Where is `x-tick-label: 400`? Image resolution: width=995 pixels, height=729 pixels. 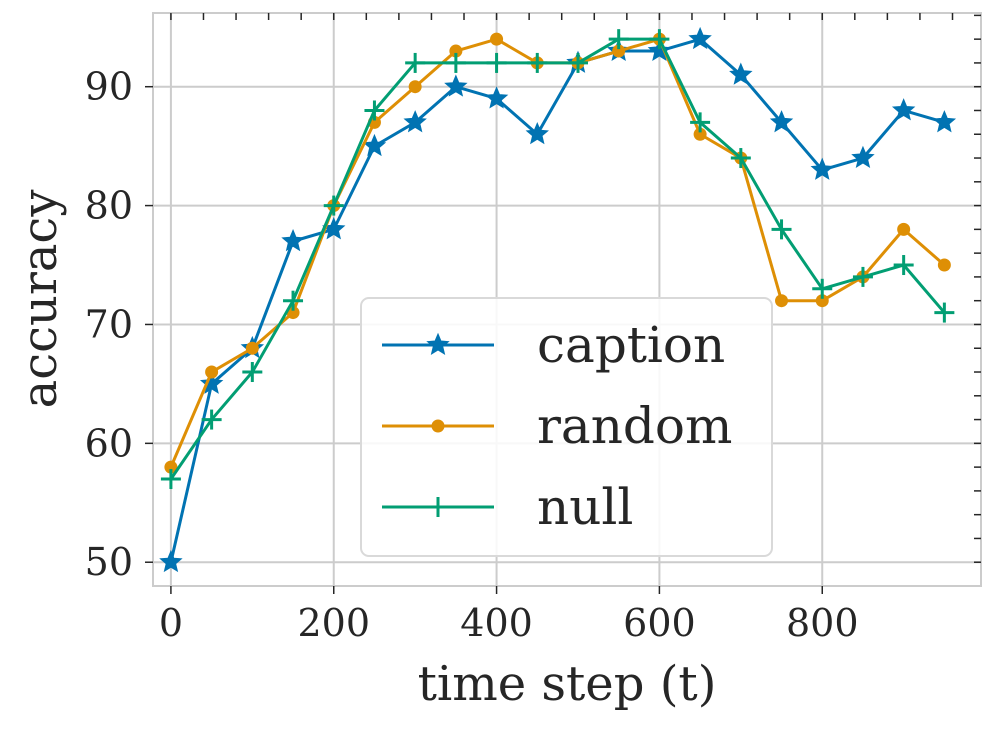
x-tick-label: 400 is located at coordinates (496, 623).